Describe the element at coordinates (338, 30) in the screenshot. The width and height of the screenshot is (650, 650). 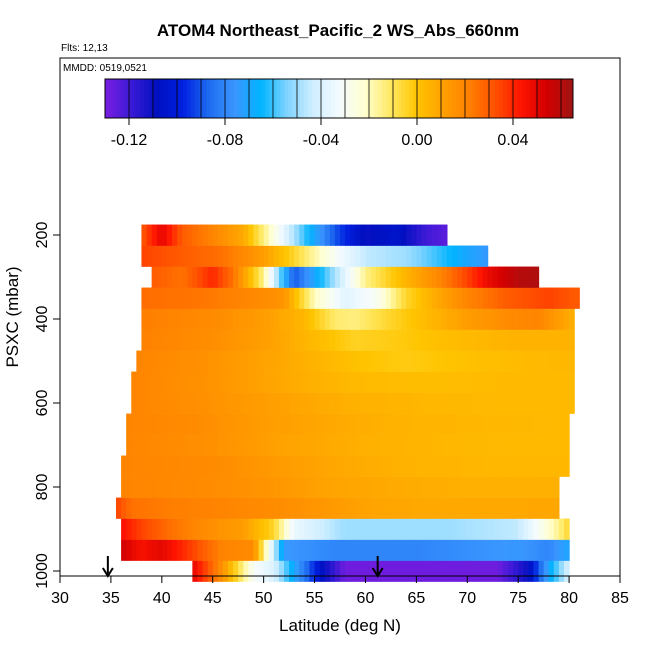
I see `chart-title: ATOM4 Northeast_Pacific_2 WS_Abs_660nm` at that location.